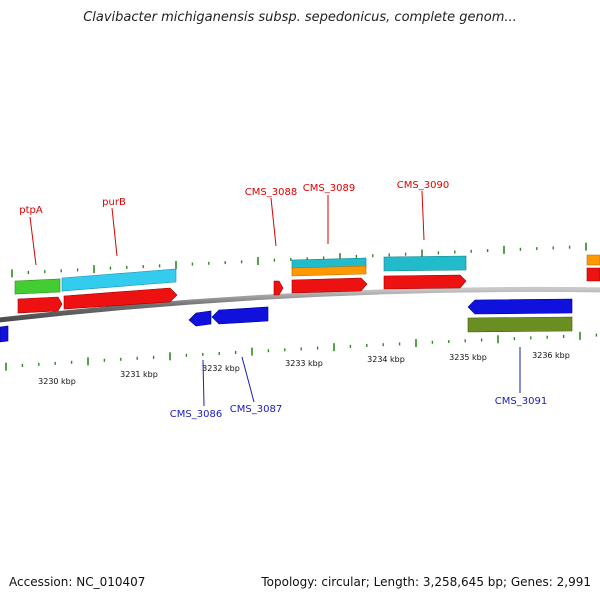  What do you see at coordinates (196, 414) in the screenshot?
I see `gene-label-CMS_3086: CMS_3086` at bounding box center [196, 414].